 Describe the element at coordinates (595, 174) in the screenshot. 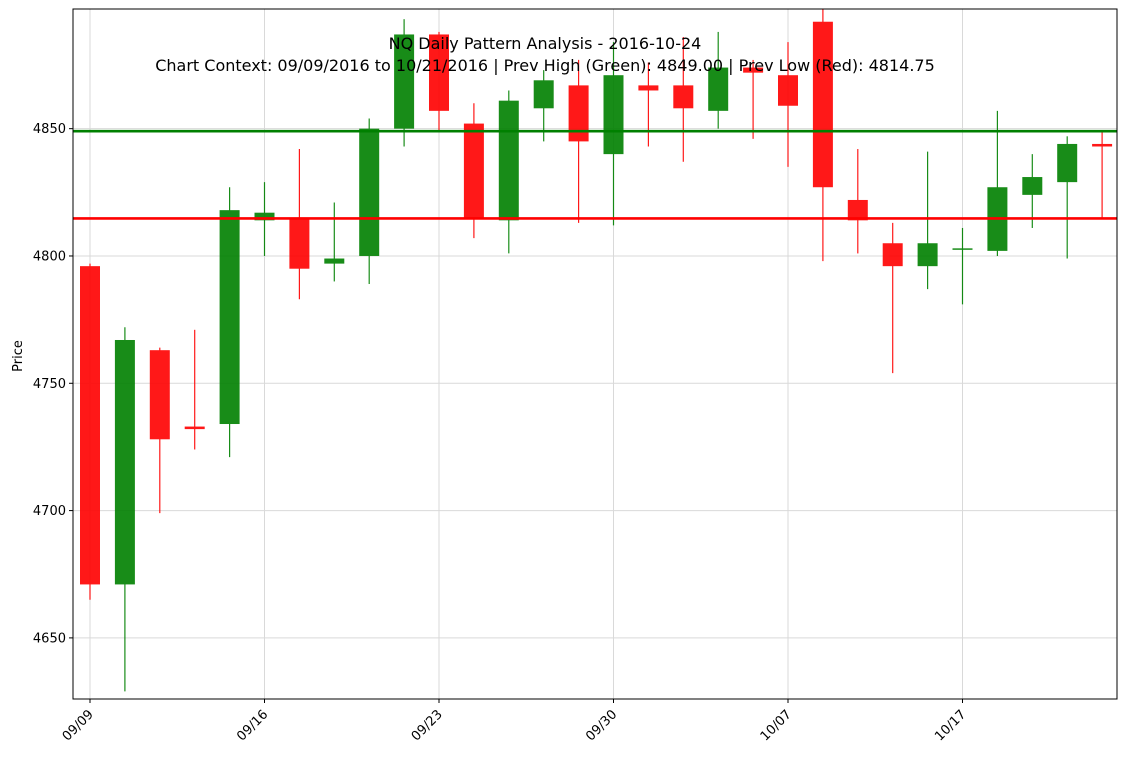

I see `reference-lines` at that location.